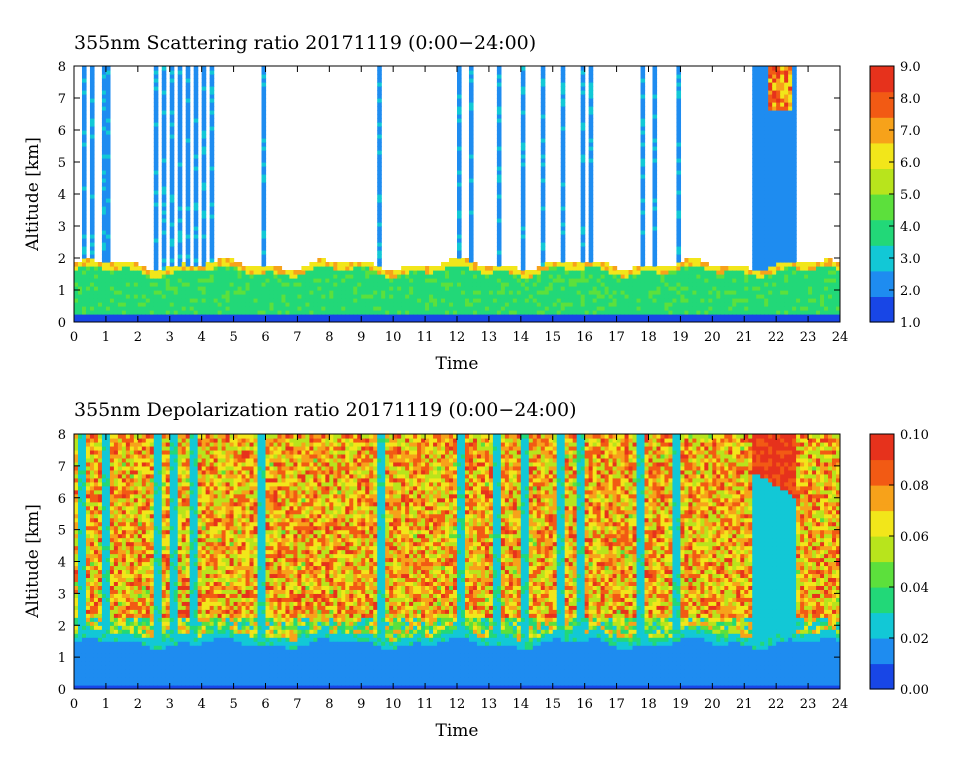 The height and width of the screenshot is (775, 960). I want to click on colorbar-swatch, so click(882, 197).